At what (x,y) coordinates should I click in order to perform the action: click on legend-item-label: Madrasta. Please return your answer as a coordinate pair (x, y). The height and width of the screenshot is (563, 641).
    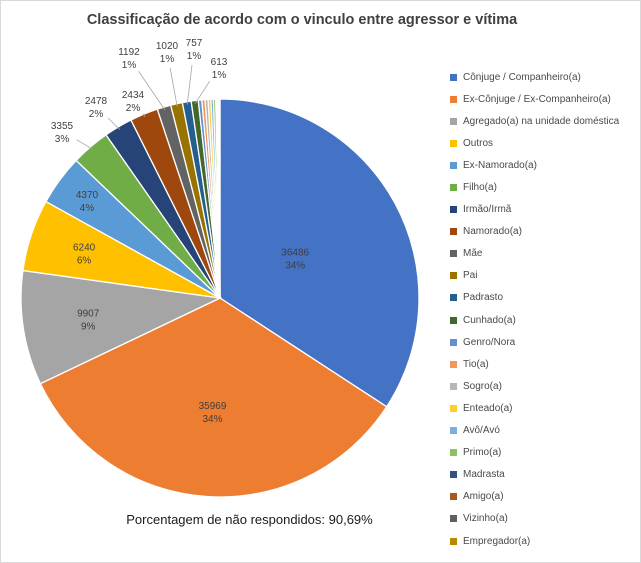
    Looking at the image, I should click on (484, 475).